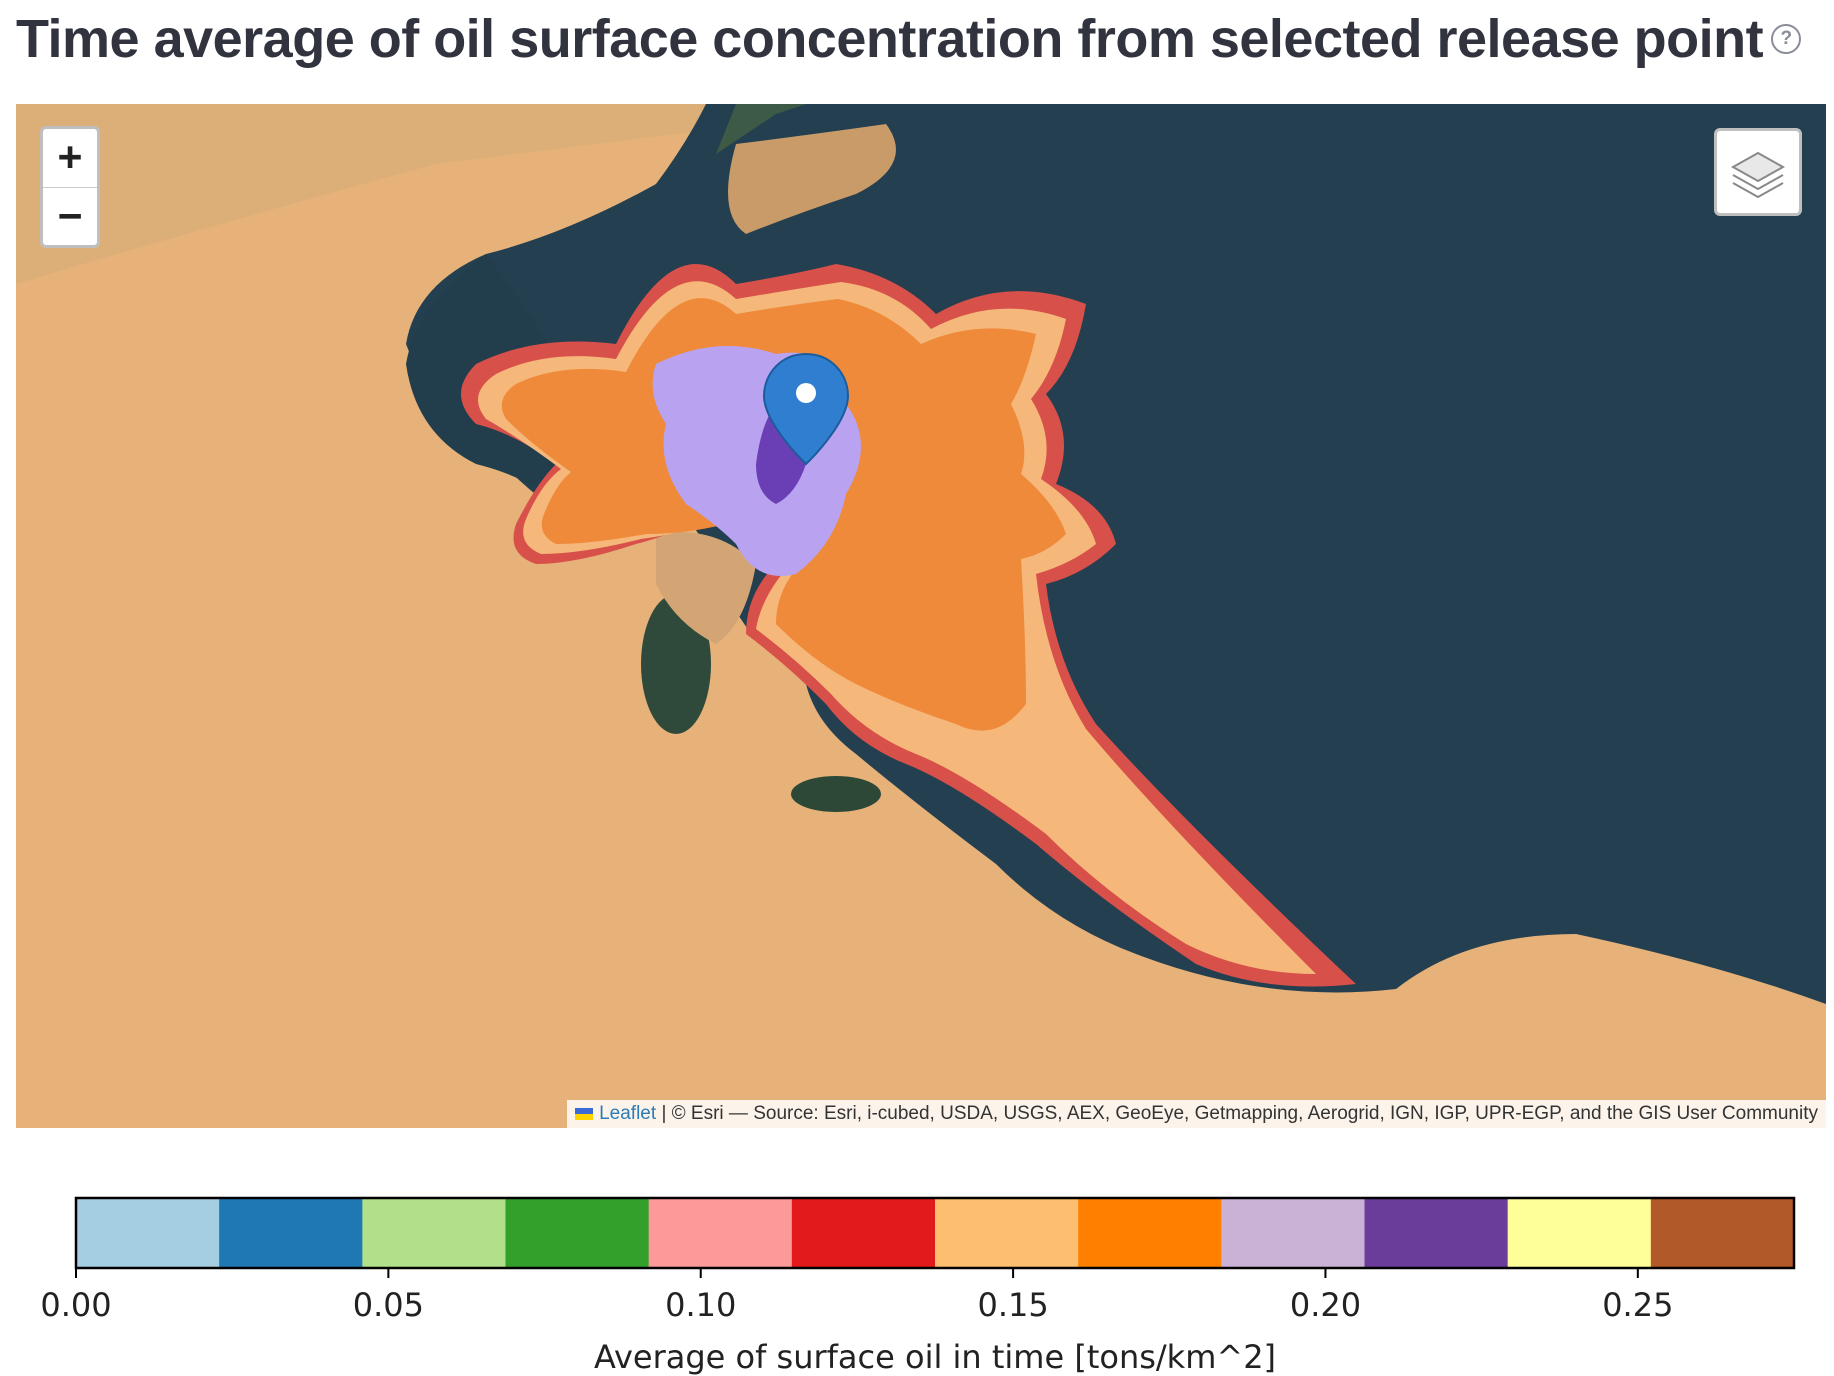 Image resolution: width=1834 pixels, height=1376 pixels. I want to click on colorbar-tick-label: 0.15, so click(1012, 1305).